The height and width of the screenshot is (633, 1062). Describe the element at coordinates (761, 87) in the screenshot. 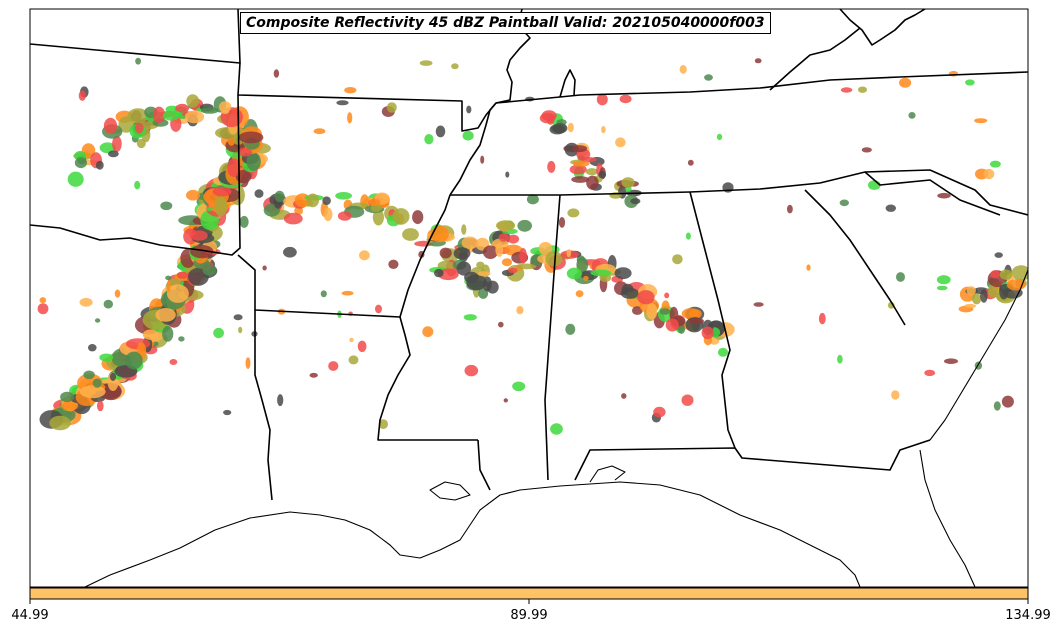

I see `border-tn-ky` at that location.